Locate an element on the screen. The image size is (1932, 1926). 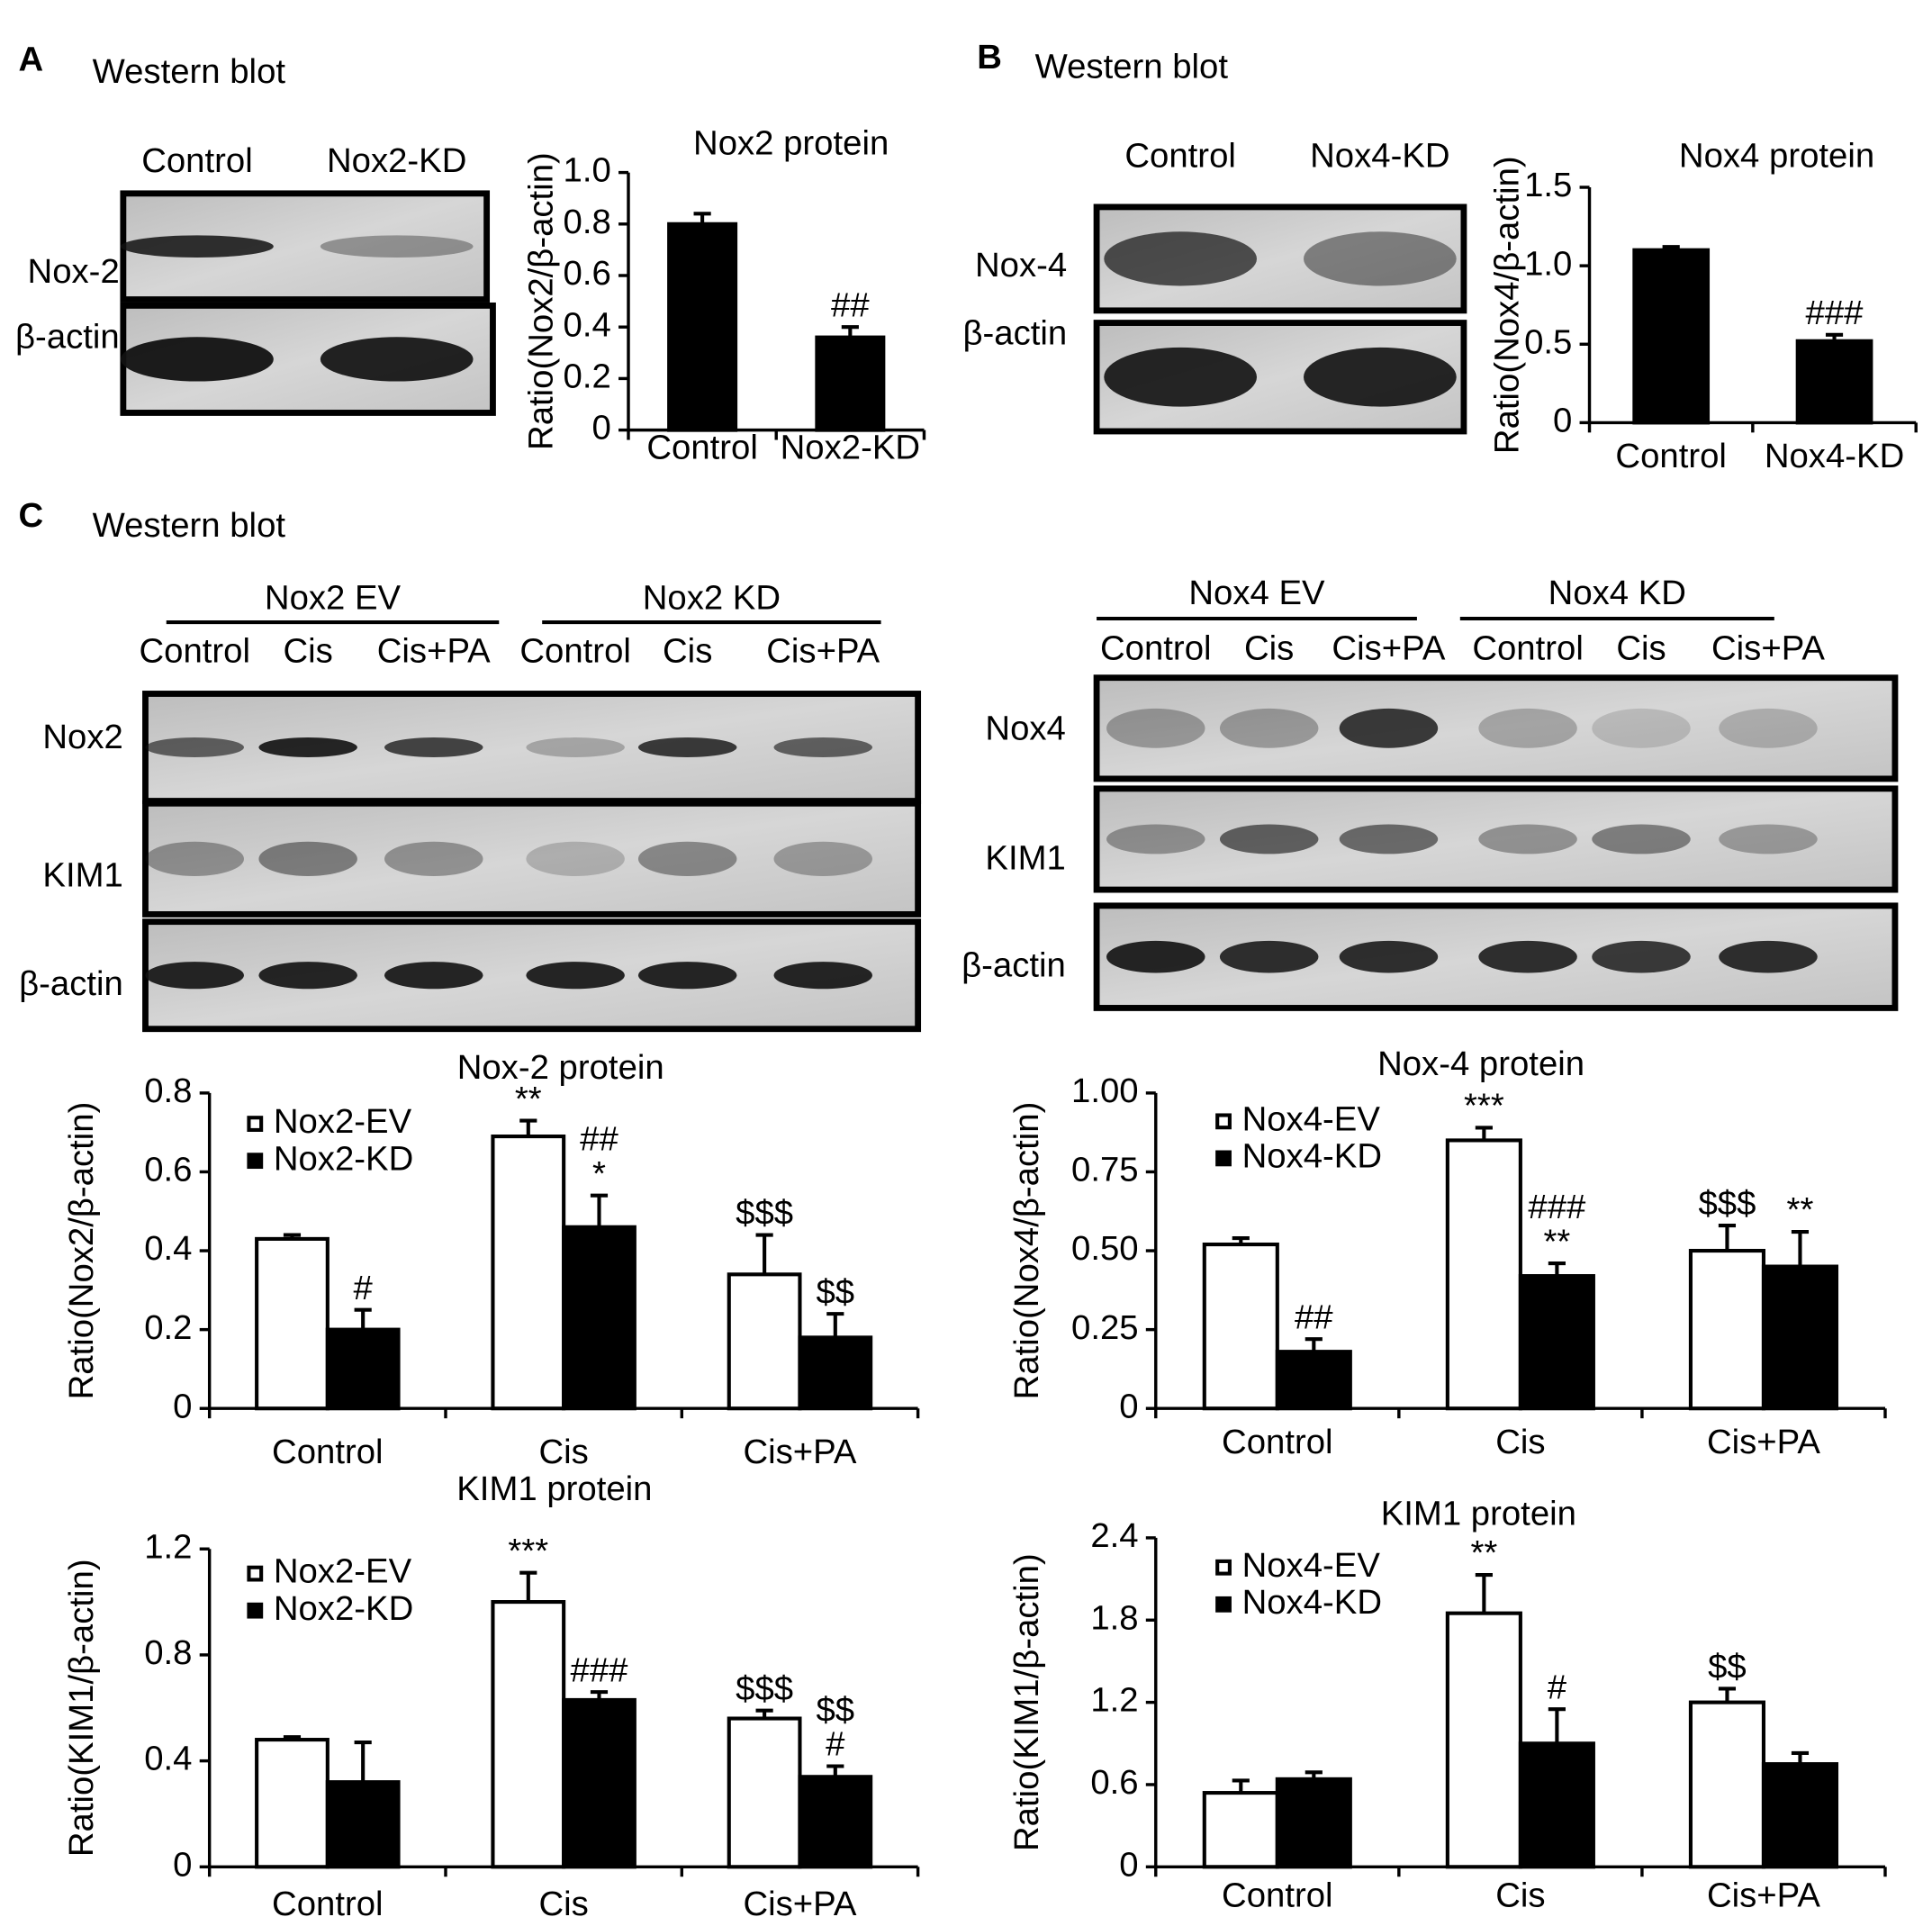
x-tick-label: Nox4-KD is located at coordinates (1834, 456).